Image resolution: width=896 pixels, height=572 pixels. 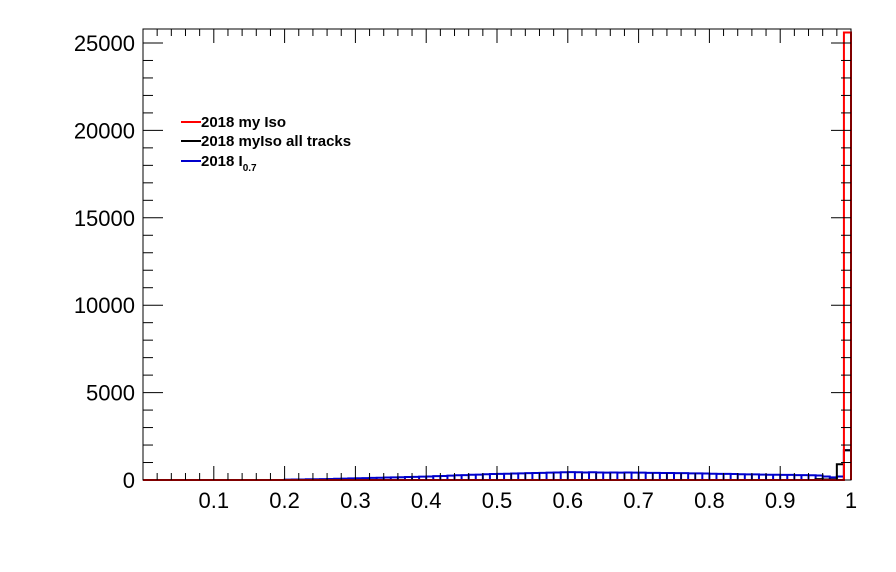 What do you see at coordinates (243, 122) in the screenshot?
I see `legend-label-my-iso: 2018 my Iso` at bounding box center [243, 122].